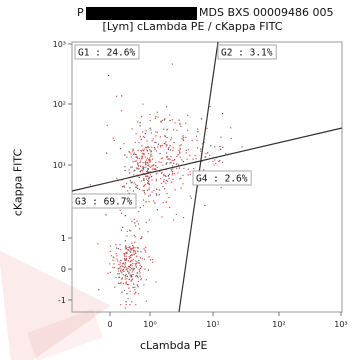 The width and height of the screenshot is (361, 360). I want to click on chart-subtitle: [Lym] cLambda PE / cKappa FITC, so click(192, 26).